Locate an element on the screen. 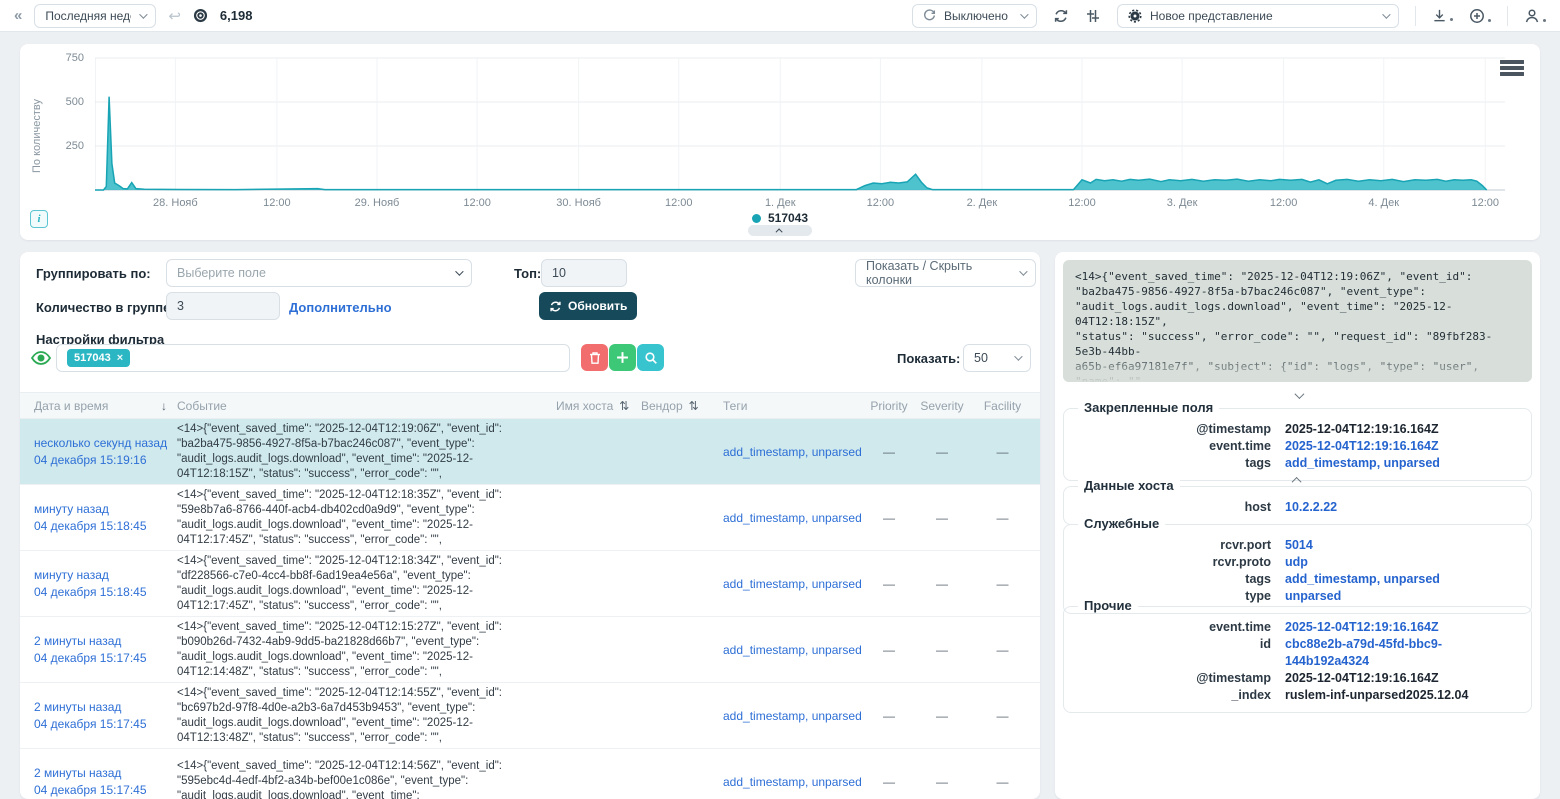  chart-info-button: i is located at coordinates (39, 219).